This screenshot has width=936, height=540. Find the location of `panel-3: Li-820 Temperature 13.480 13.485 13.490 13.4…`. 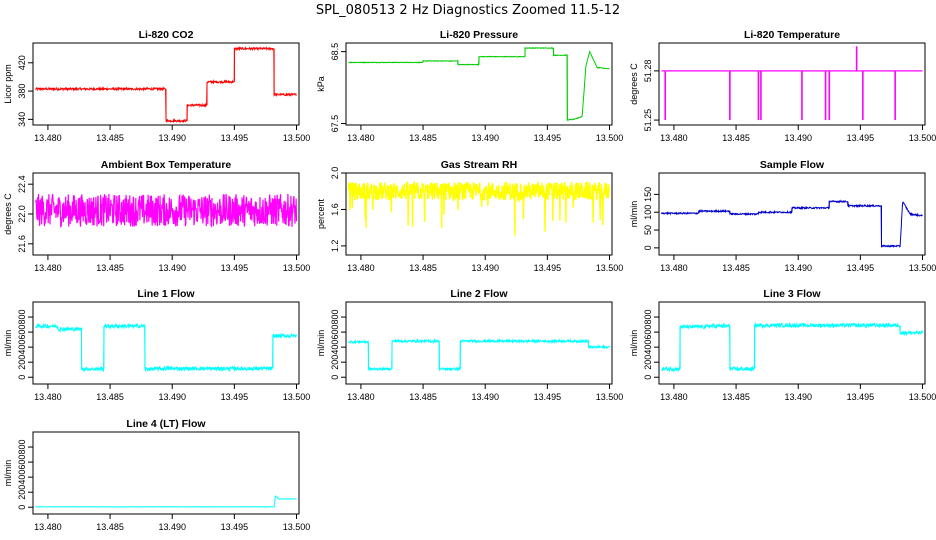

panel-3: Li-820 Temperature 13.480 13.485 13.490 13.4… is located at coordinates (782, 86).